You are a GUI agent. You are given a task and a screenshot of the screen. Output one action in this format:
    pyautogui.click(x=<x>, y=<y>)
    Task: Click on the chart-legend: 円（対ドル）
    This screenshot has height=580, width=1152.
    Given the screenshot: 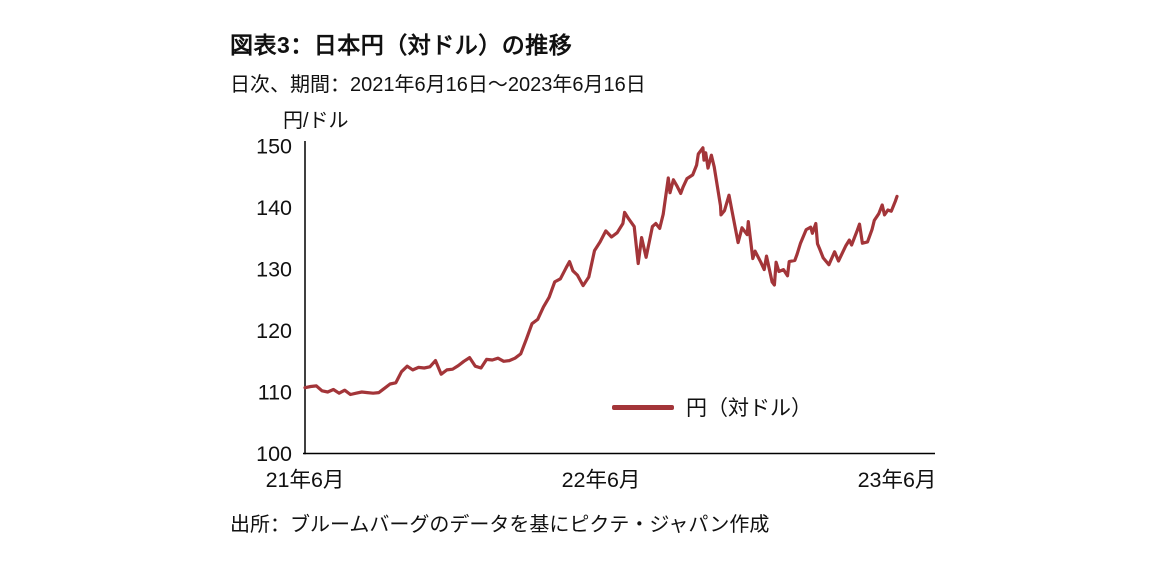 What is the action you would take?
    pyautogui.click(x=712, y=407)
    